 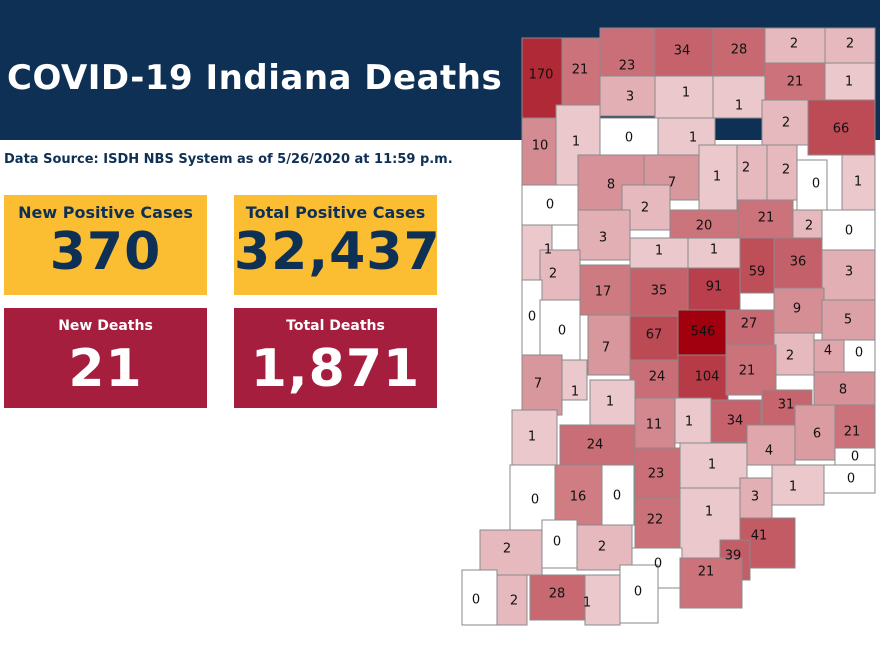 What do you see at coordinates (749, 324) in the screenshot?
I see `county-death-count: 27` at bounding box center [749, 324].